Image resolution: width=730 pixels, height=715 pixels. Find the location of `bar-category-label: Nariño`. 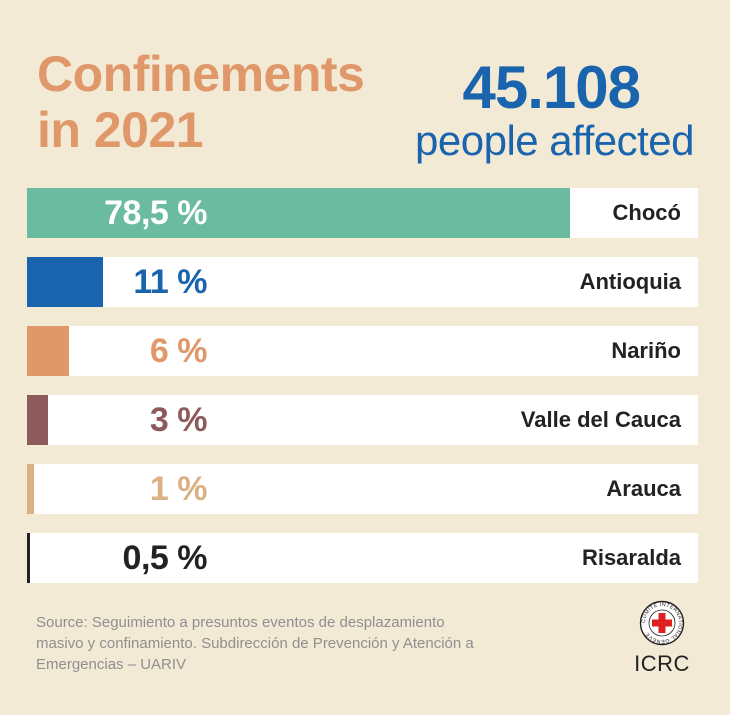

bar-category-label: Nariño is located at coordinates (646, 350).